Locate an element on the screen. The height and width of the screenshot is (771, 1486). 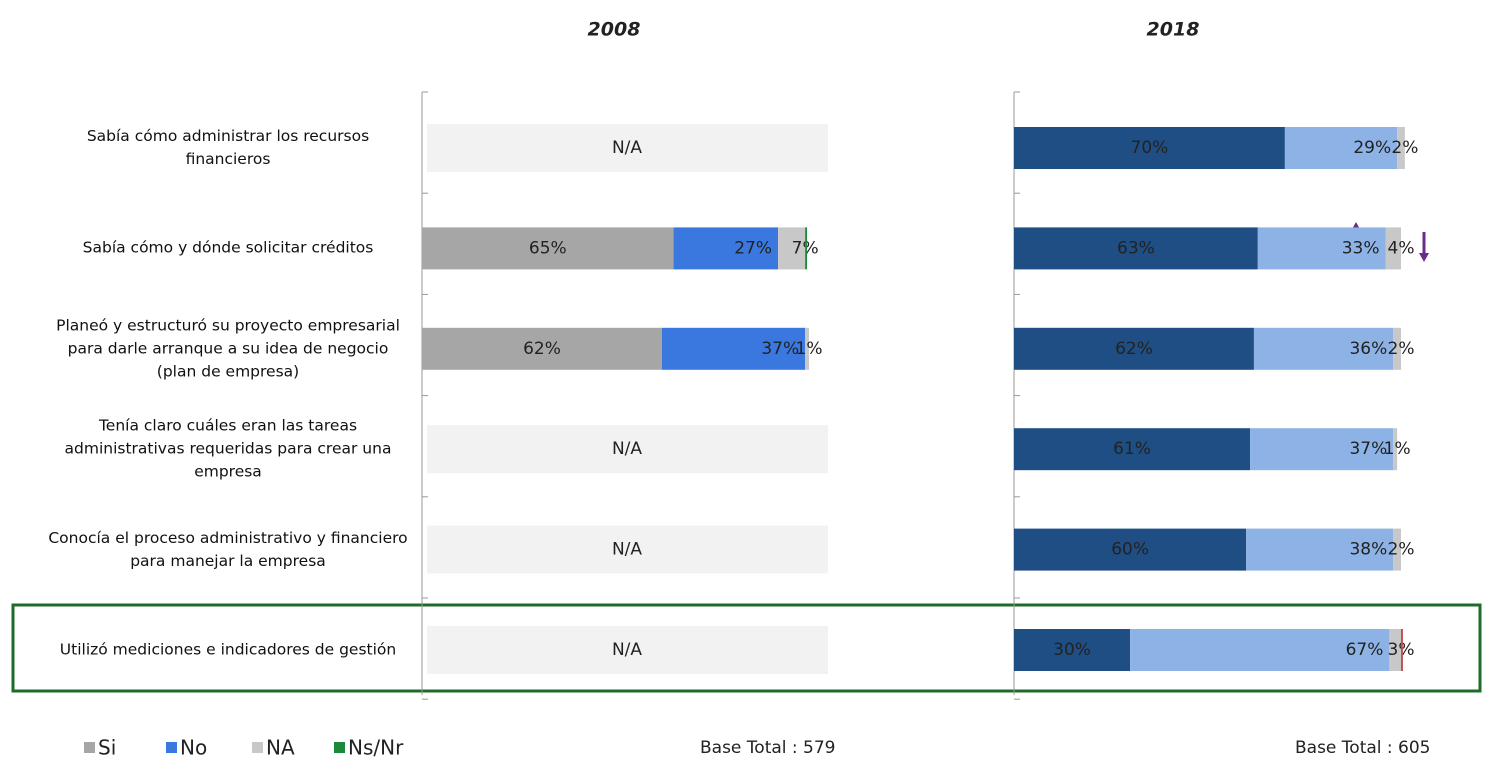
legend-label: Ns/Nr is located at coordinates (376, 748).